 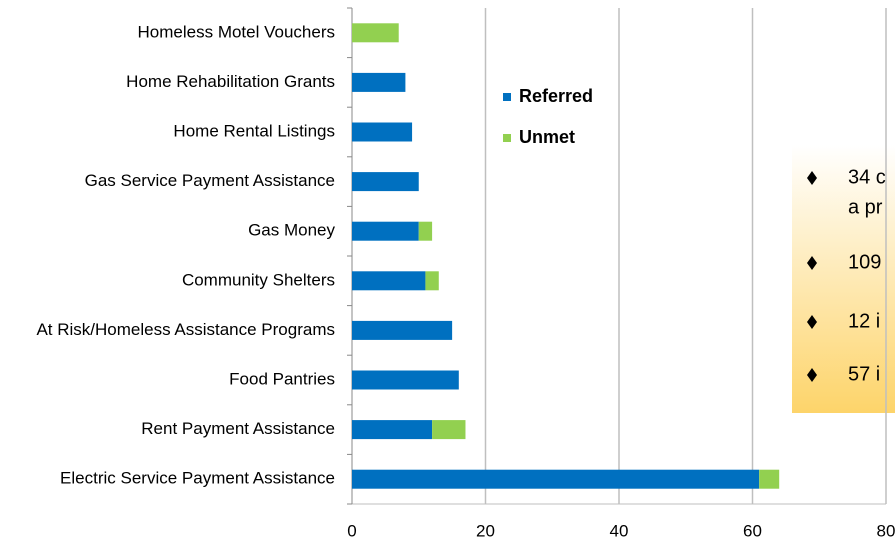 What do you see at coordinates (619, 530) in the screenshot?
I see `x-tick-label: 40` at bounding box center [619, 530].